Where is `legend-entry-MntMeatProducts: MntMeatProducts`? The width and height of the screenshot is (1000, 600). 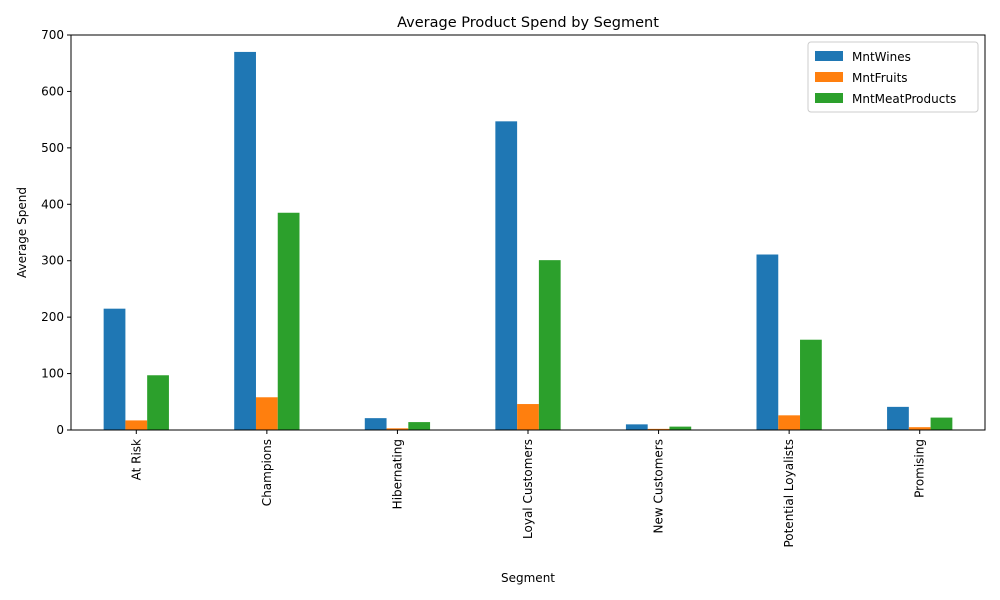 legend-entry-MntMeatProducts: MntMeatProducts is located at coordinates (904, 99).